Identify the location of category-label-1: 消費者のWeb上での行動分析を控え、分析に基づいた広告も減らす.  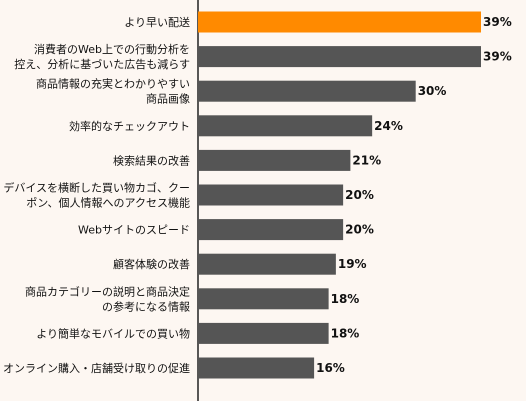
(102, 56).